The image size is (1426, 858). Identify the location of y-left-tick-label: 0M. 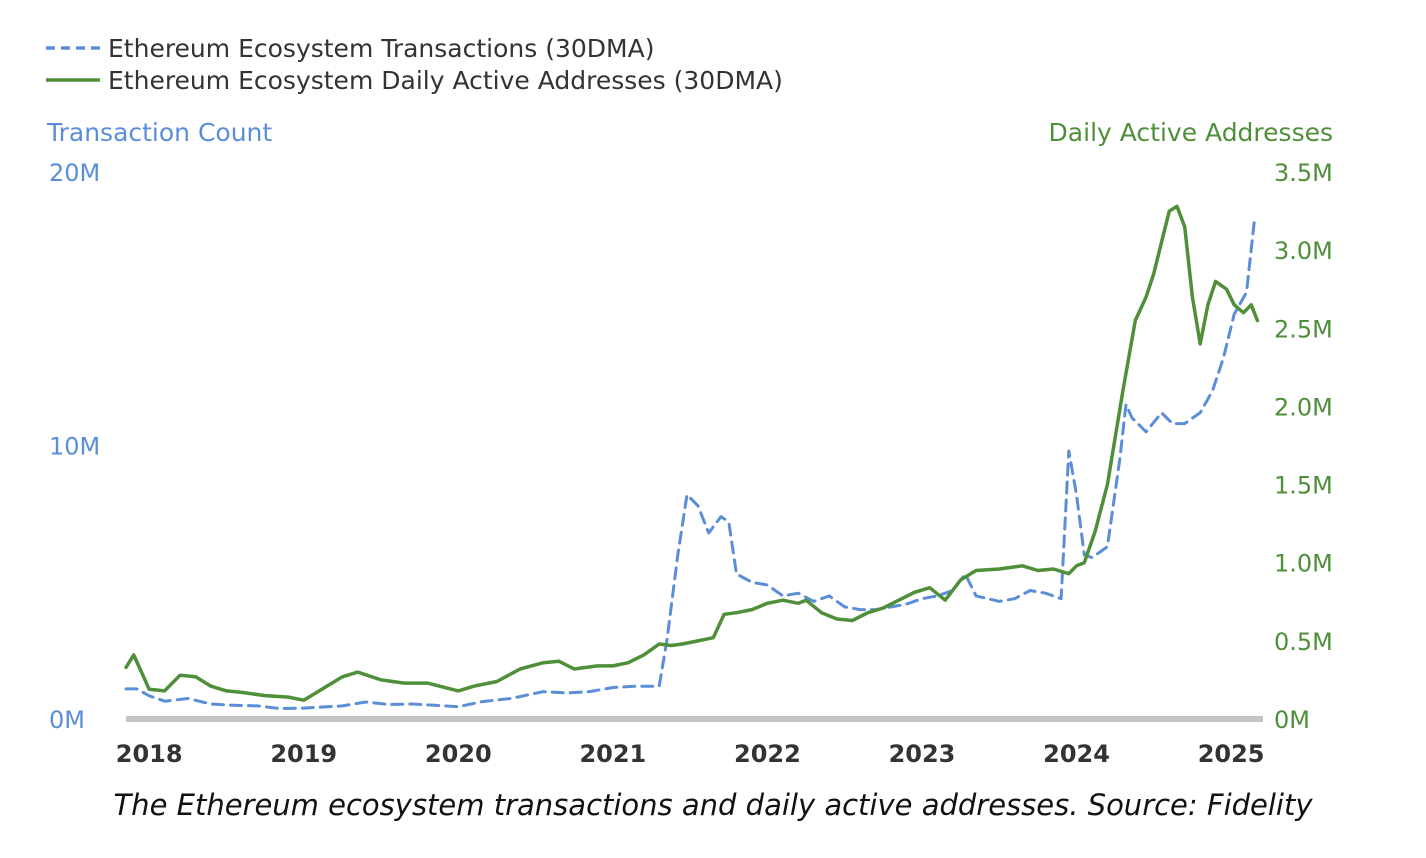
(67, 720).